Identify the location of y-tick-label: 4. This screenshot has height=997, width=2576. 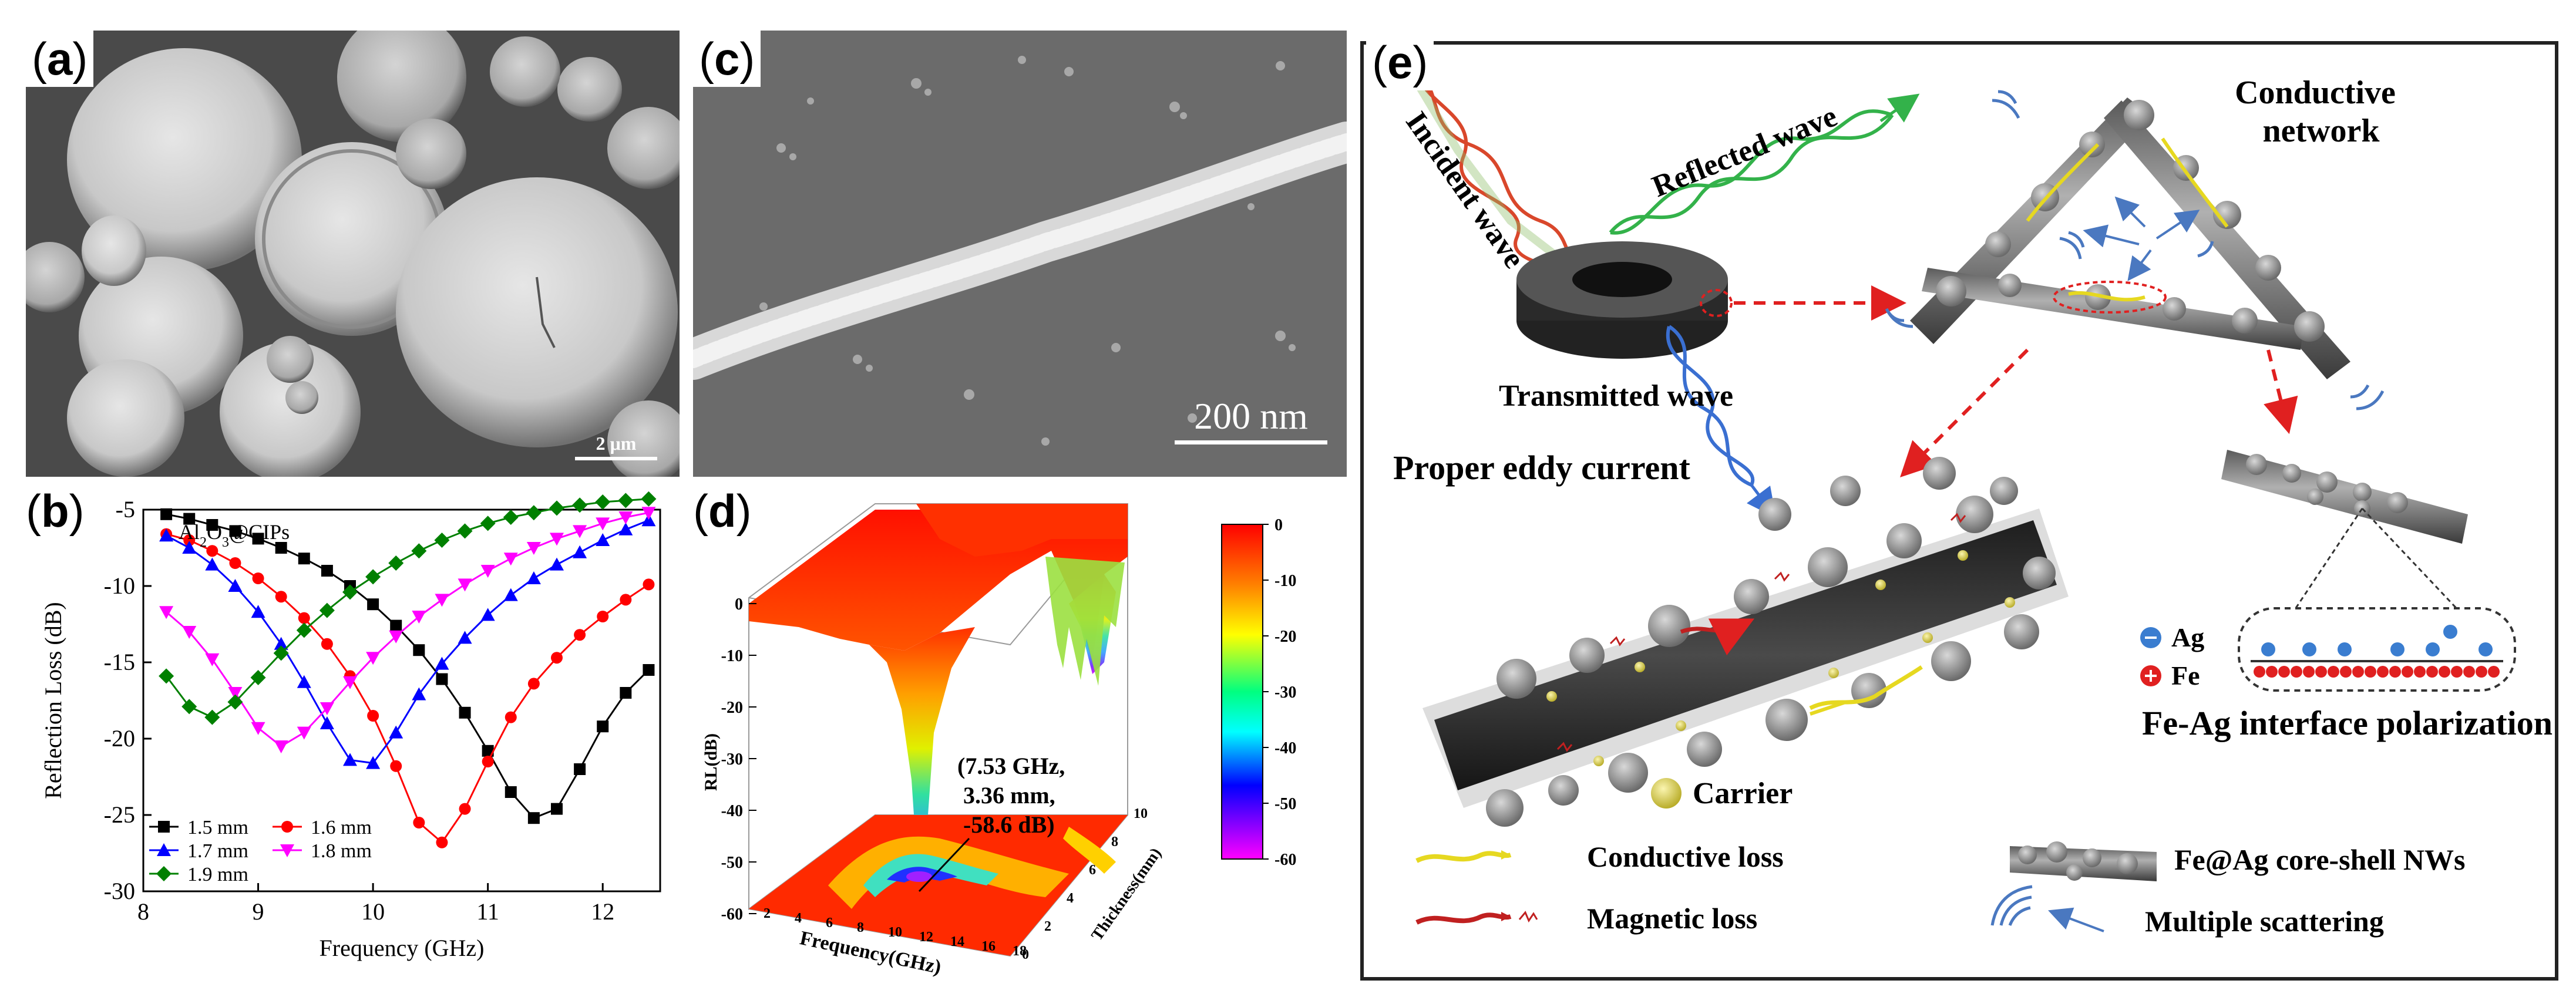
(1070, 898).